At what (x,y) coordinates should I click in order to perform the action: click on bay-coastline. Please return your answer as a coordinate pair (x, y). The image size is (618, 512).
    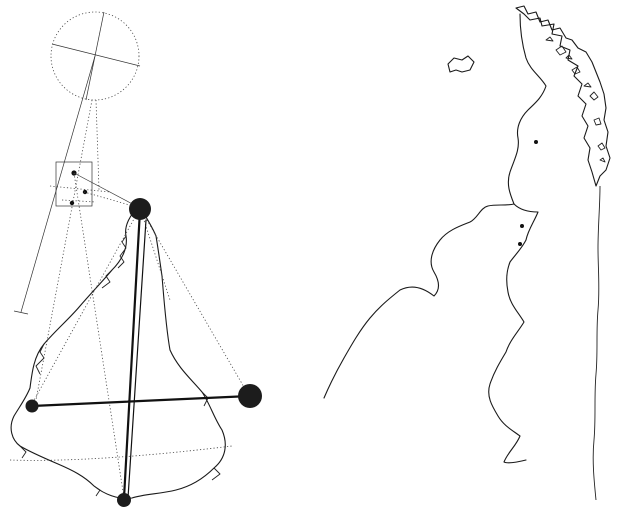
    Looking at the image, I should click on (513, 333).